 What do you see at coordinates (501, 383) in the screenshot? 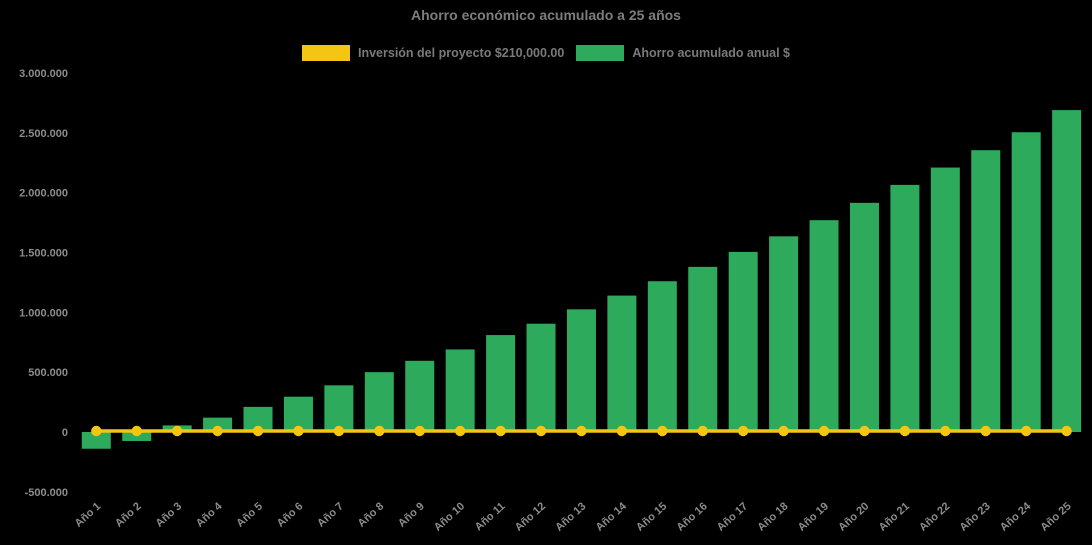
I see `bar-año-11` at bounding box center [501, 383].